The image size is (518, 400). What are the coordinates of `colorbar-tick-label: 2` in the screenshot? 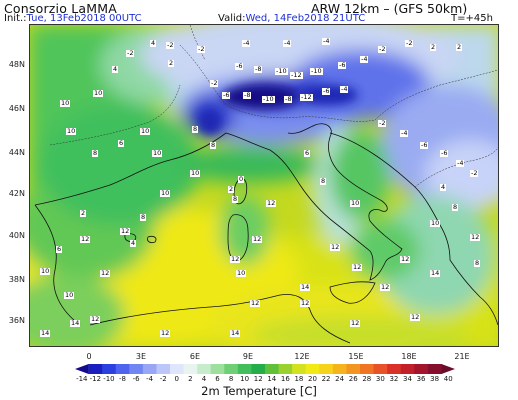 It's located at (190, 379).